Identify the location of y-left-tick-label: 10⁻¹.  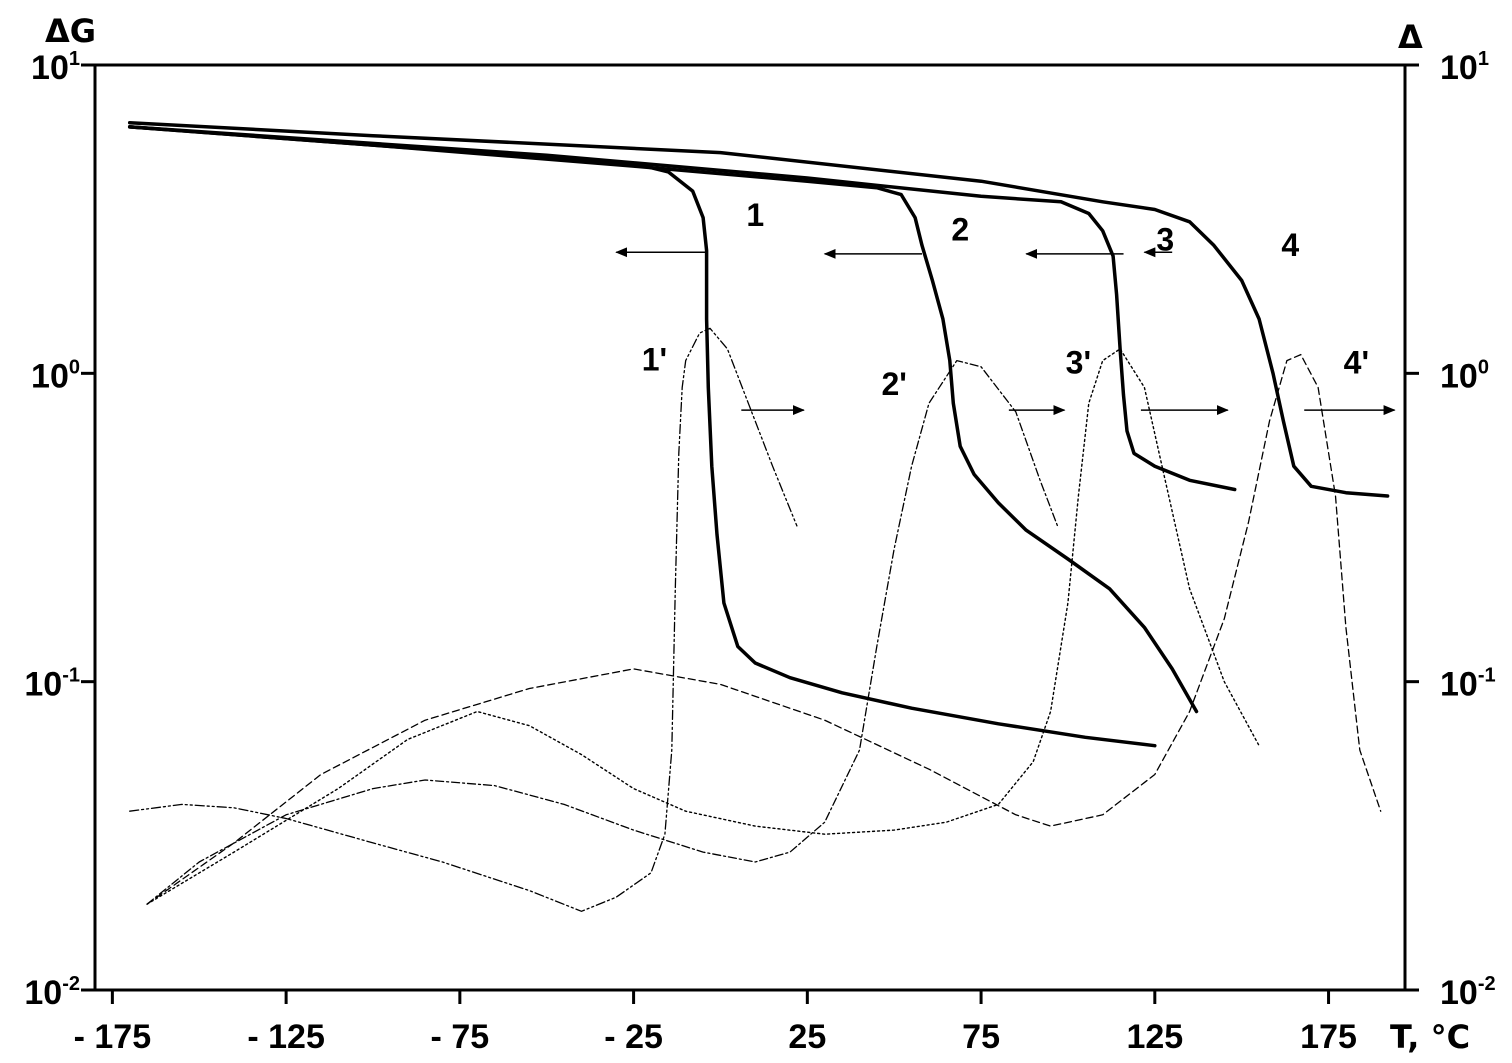
(52, 684).